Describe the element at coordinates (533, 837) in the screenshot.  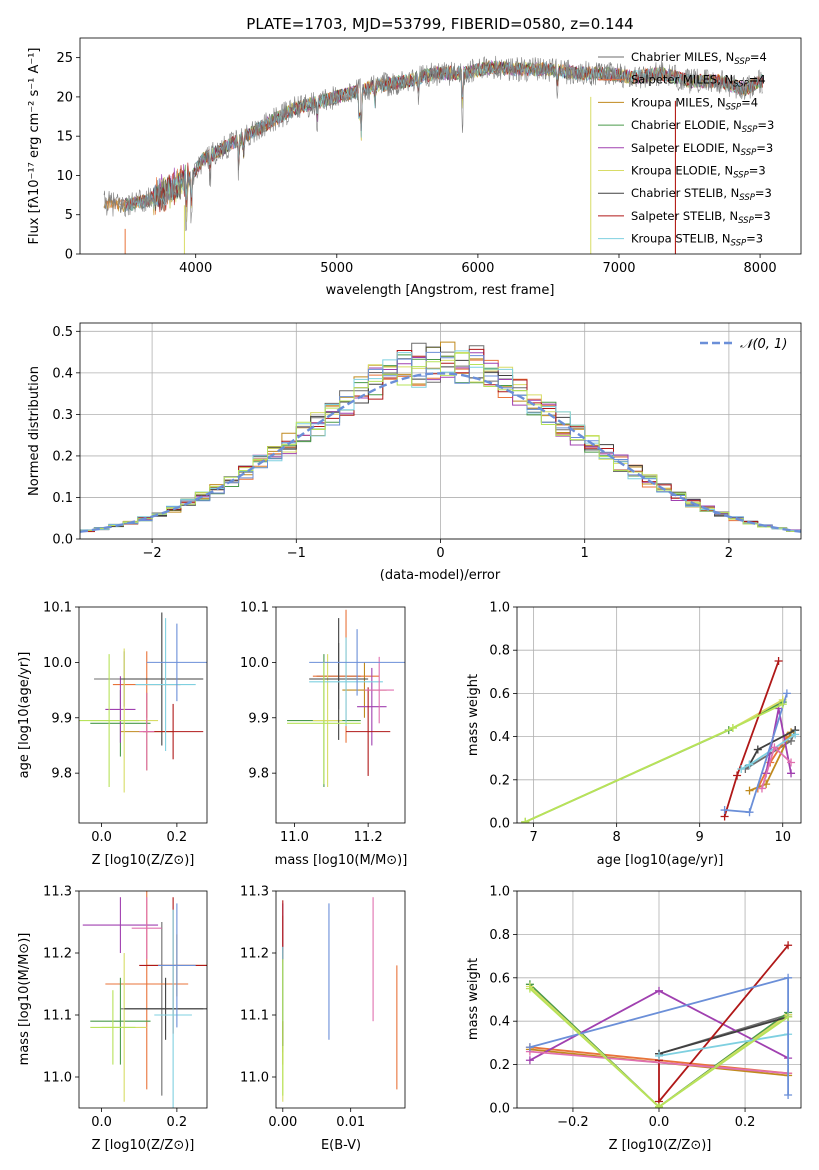
I see `x-tick-label: 7` at that location.